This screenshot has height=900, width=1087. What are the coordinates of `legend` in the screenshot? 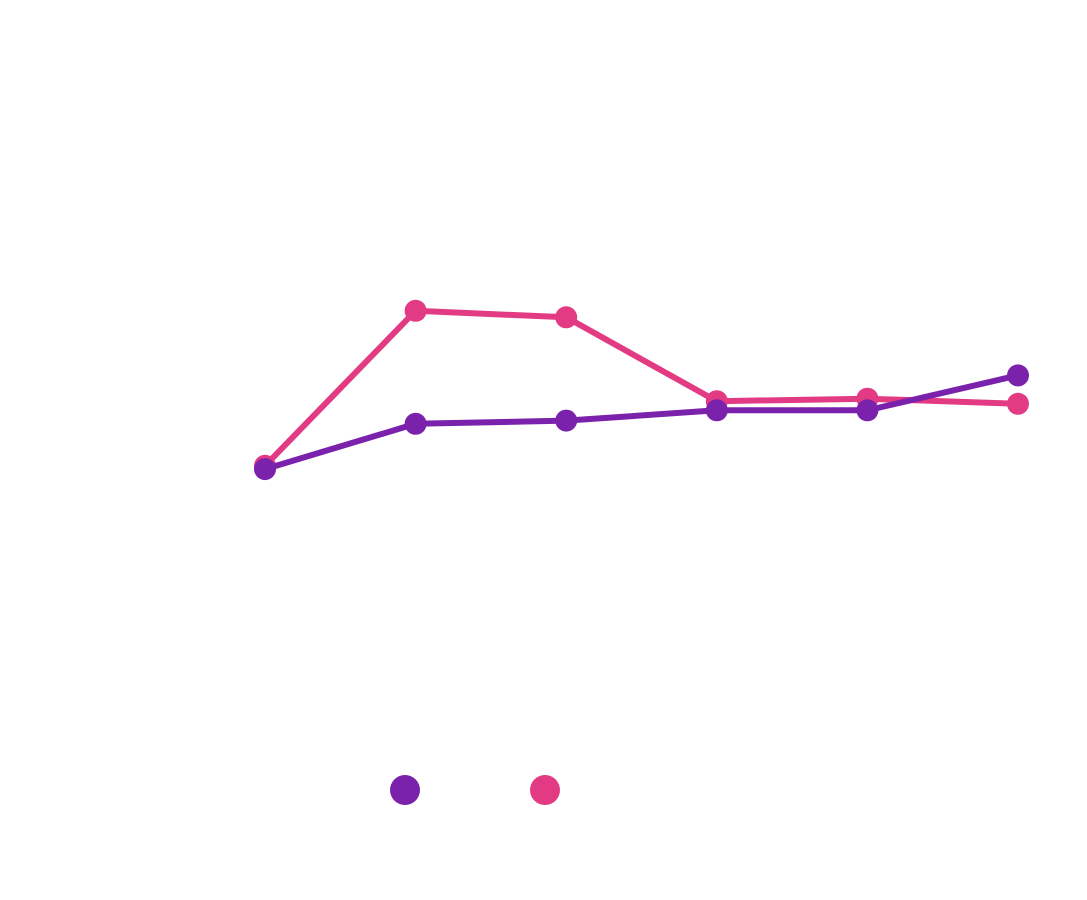 It's located at (475, 790).